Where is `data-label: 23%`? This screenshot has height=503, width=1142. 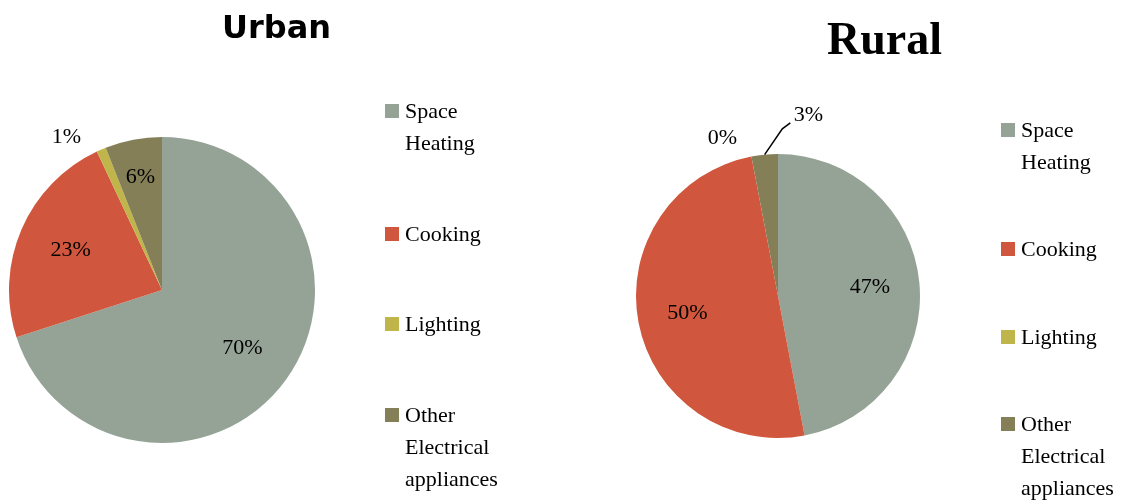
data-label: 23% is located at coordinates (70, 249).